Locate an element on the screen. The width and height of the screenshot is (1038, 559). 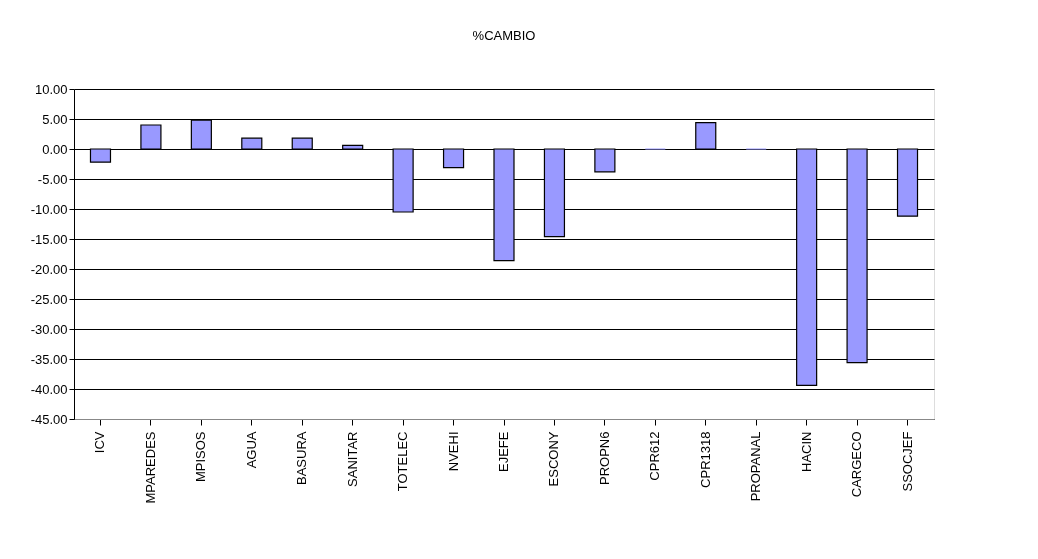
x-tick-label: CPR1318 is located at coordinates (705, 459).